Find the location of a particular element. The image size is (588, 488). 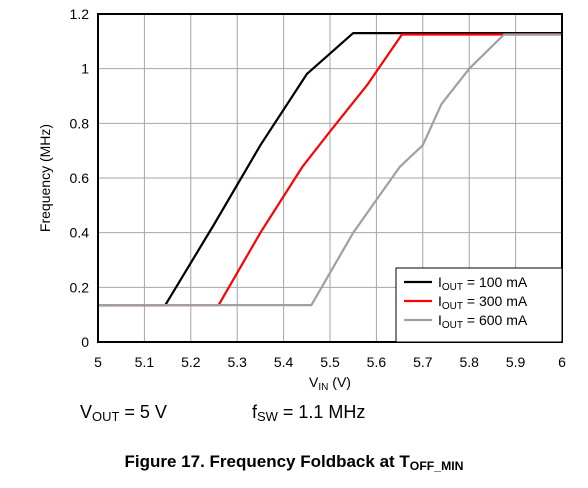

vout-note: VOUT = 5 V is located at coordinates (123, 413).